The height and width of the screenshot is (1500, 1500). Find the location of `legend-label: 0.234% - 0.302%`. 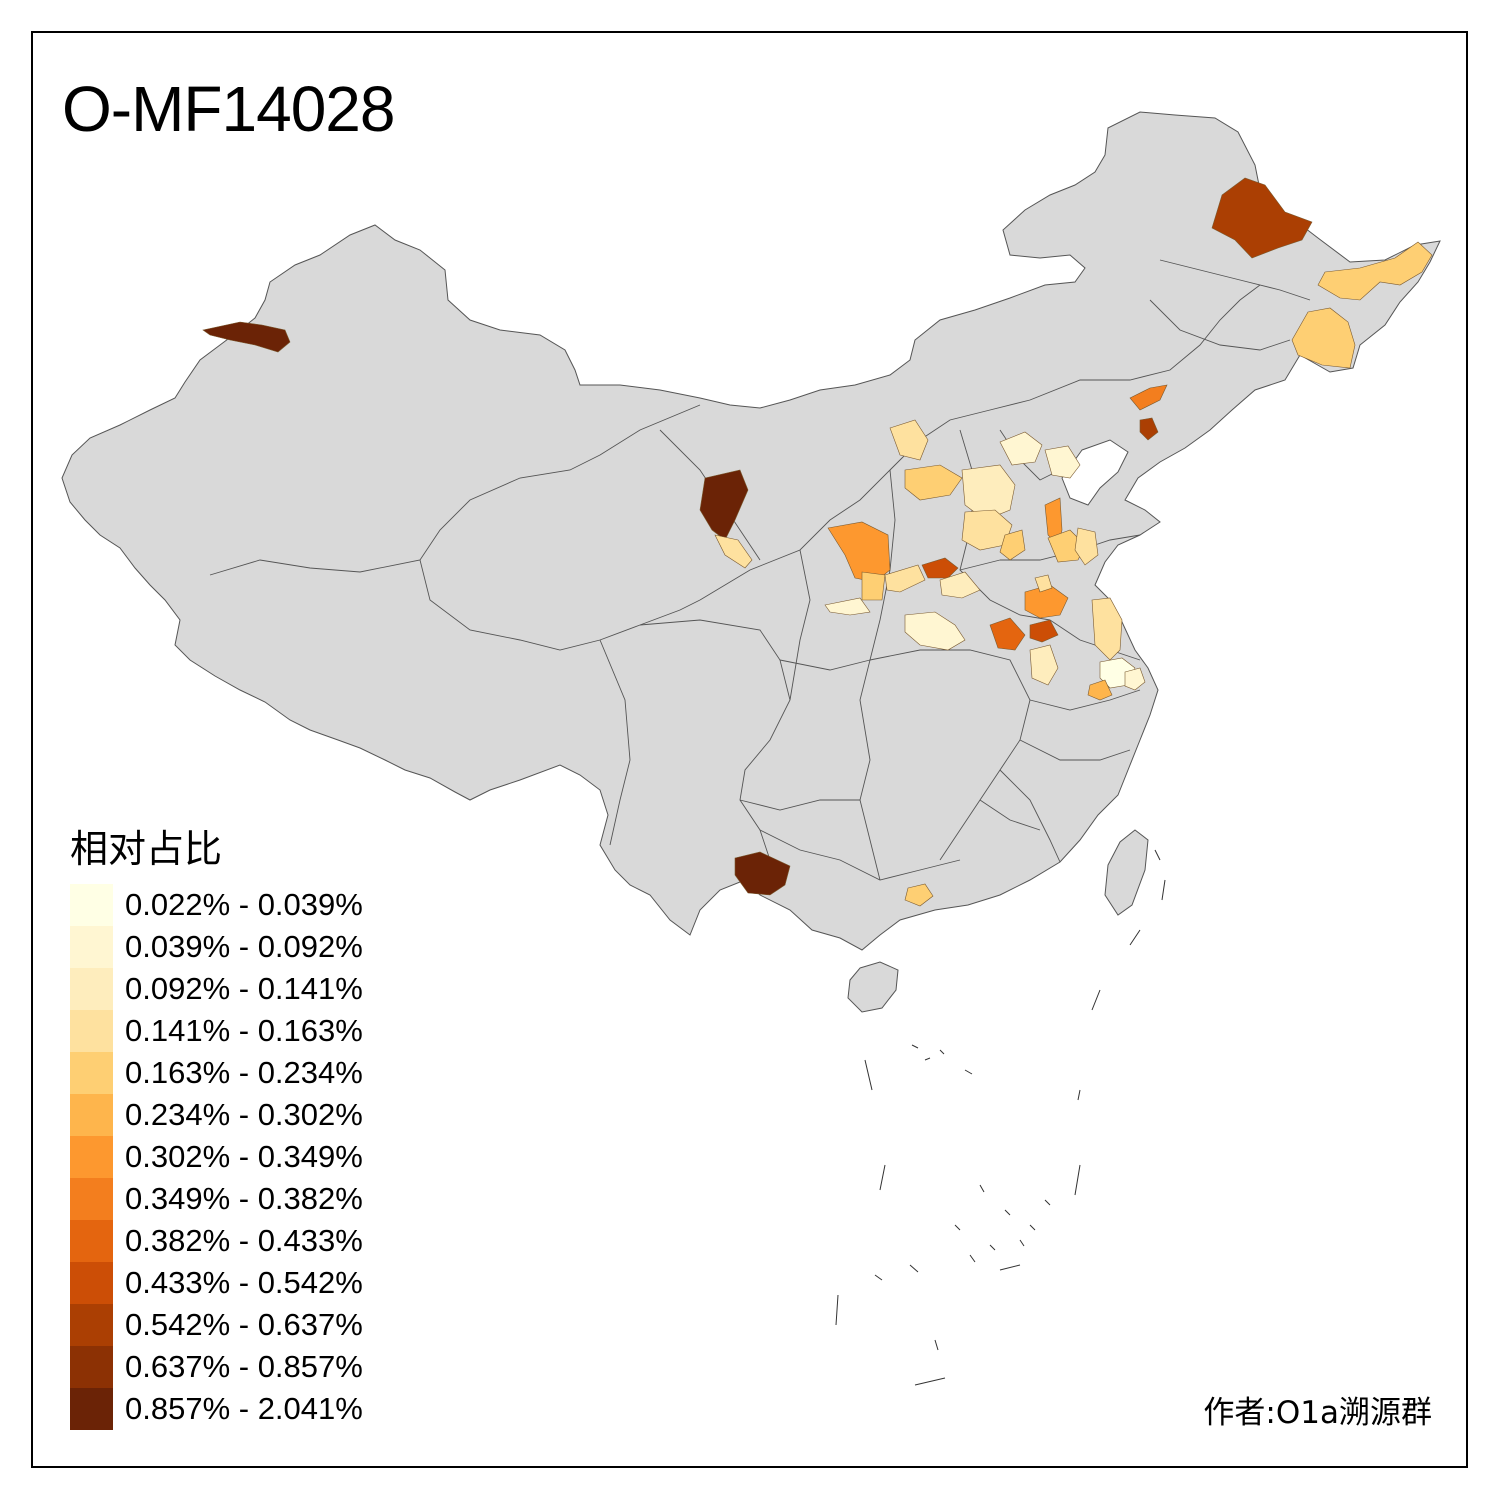

legend-label: 0.234% - 0.302% is located at coordinates (244, 1114).